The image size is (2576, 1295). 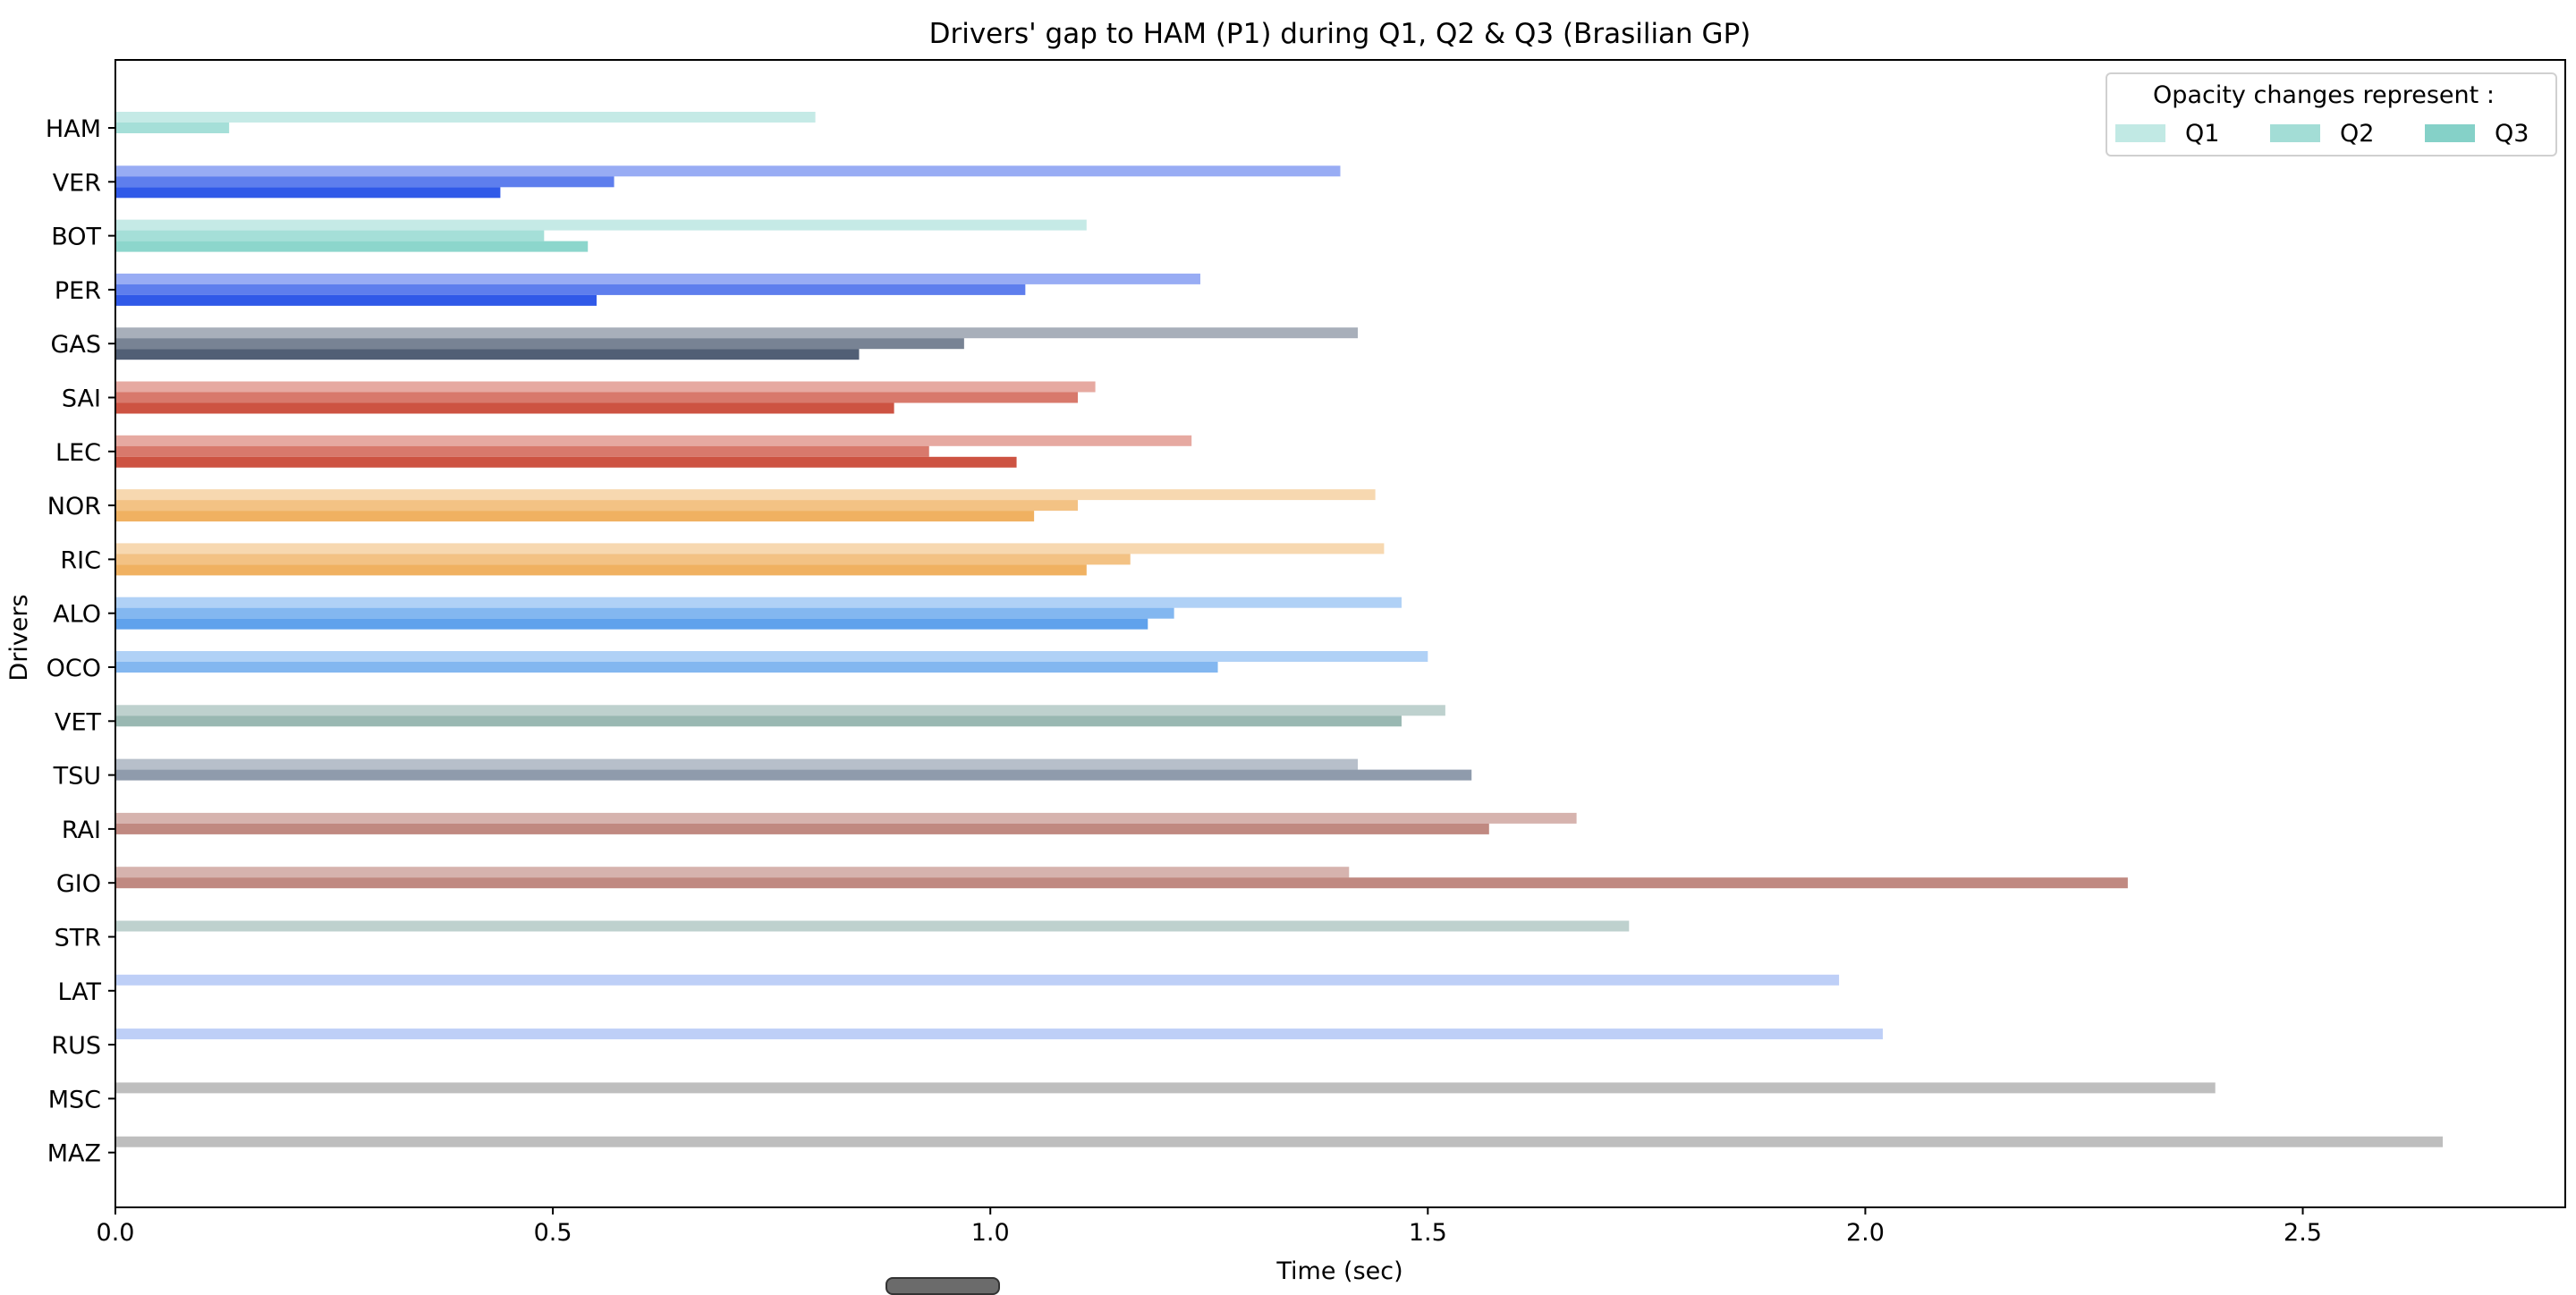 What do you see at coordinates (78, 938) in the screenshot?
I see `y-tick-label-str: STR` at bounding box center [78, 938].